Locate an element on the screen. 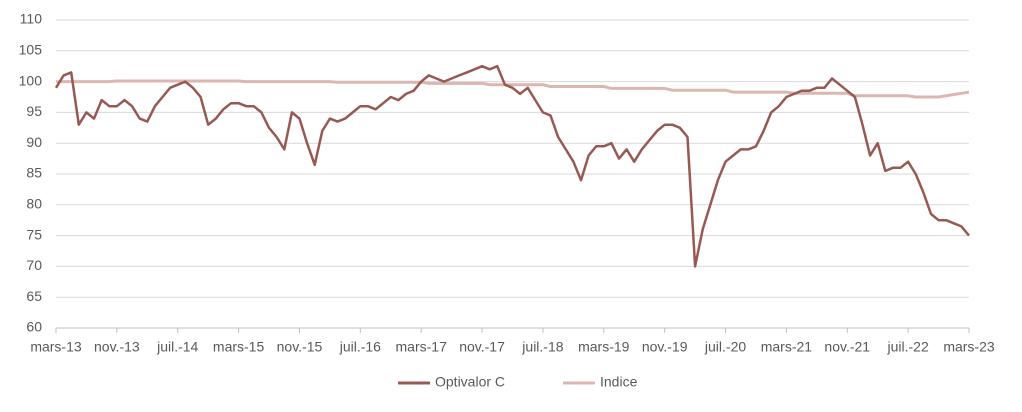  x-tick-label: mars-21 is located at coordinates (787, 347).